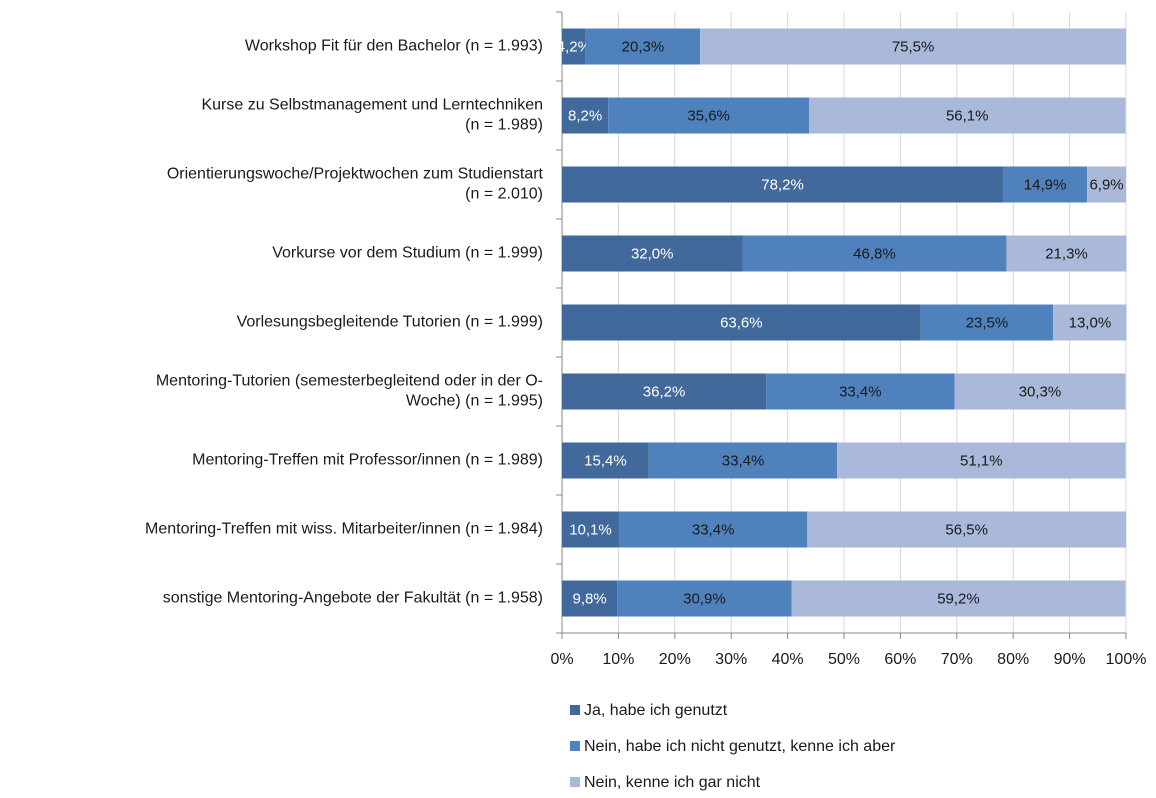  I want to click on data-label: 51,1%, so click(981, 460).